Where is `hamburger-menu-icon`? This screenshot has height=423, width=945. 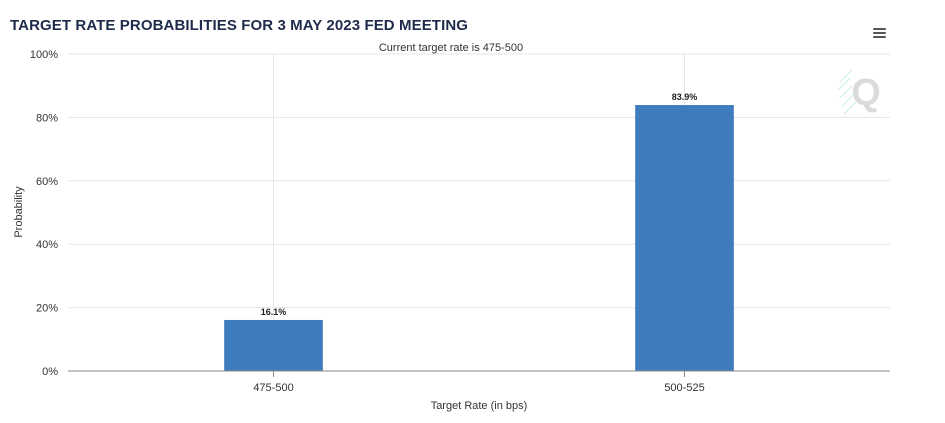
hamburger-menu-icon is located at coordinates (879, 34).